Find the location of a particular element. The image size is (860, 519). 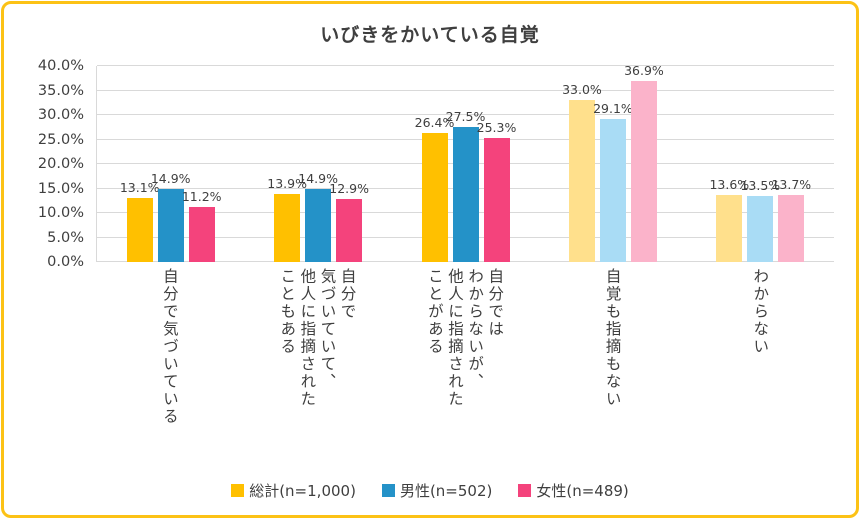

legend-label: 総計(n=1,000) is located at coordinates (302, 491).